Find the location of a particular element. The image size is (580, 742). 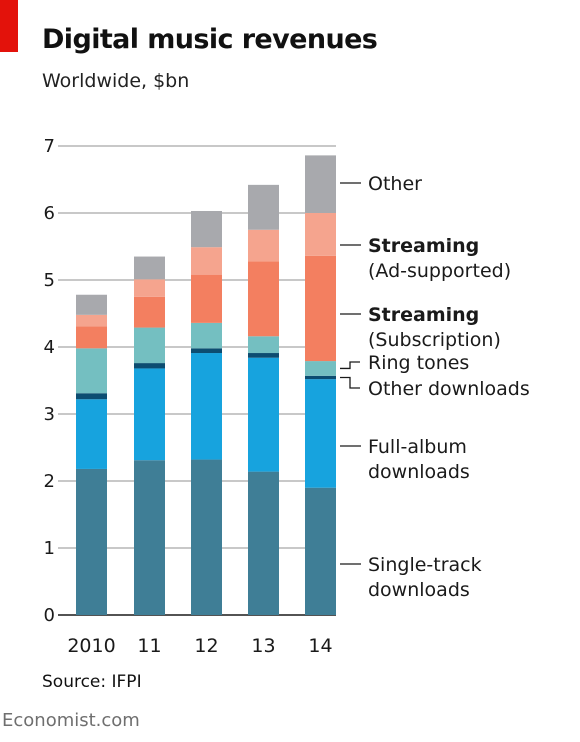

x-tick-label: 12 is located at coordinates (206, 646).